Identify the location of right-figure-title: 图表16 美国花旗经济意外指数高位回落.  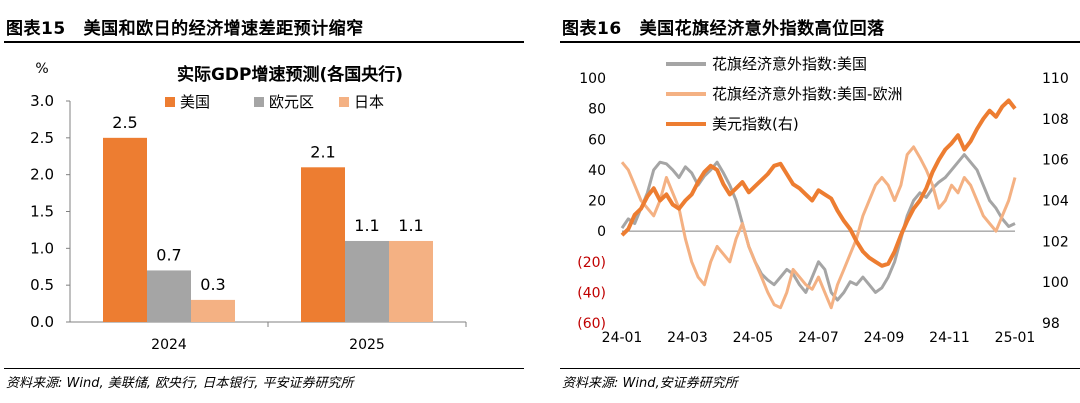
(723, 26).